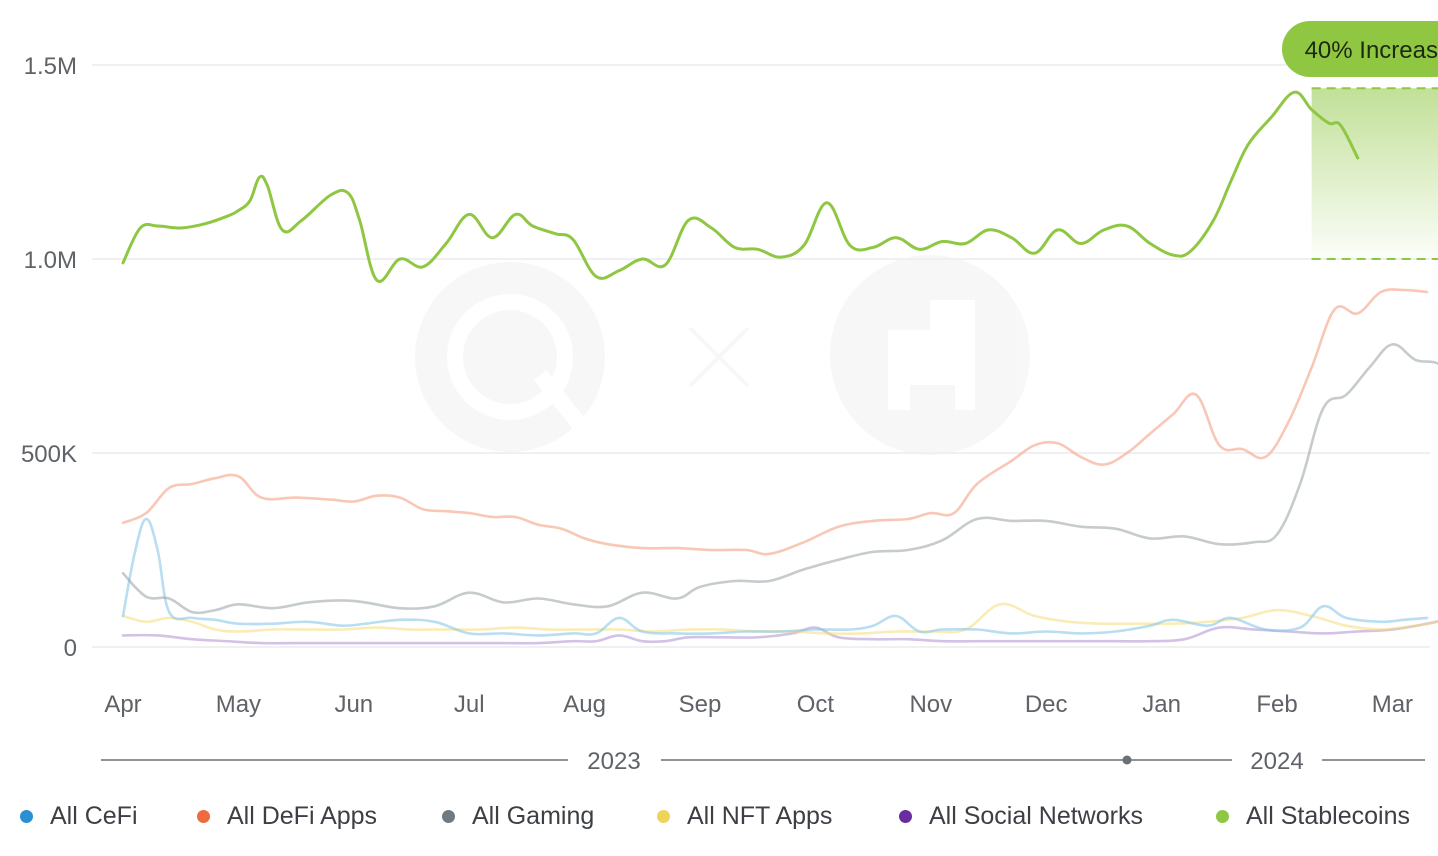  Describe the element at coordinates (122, 704) in the screenshot. I see `x-tick-label: Apr` at that location.